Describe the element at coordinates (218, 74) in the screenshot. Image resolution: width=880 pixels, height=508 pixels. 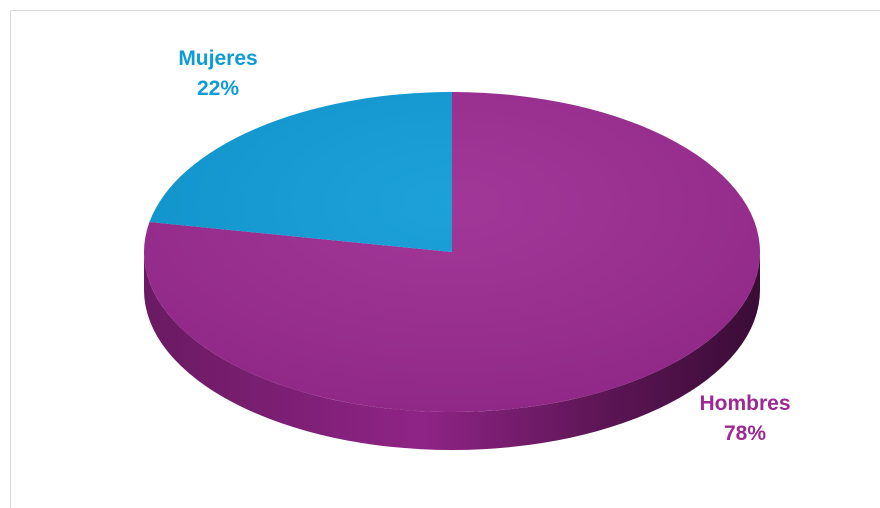
I see `slice-label-mujeres: Mujeres 22%` at that location.